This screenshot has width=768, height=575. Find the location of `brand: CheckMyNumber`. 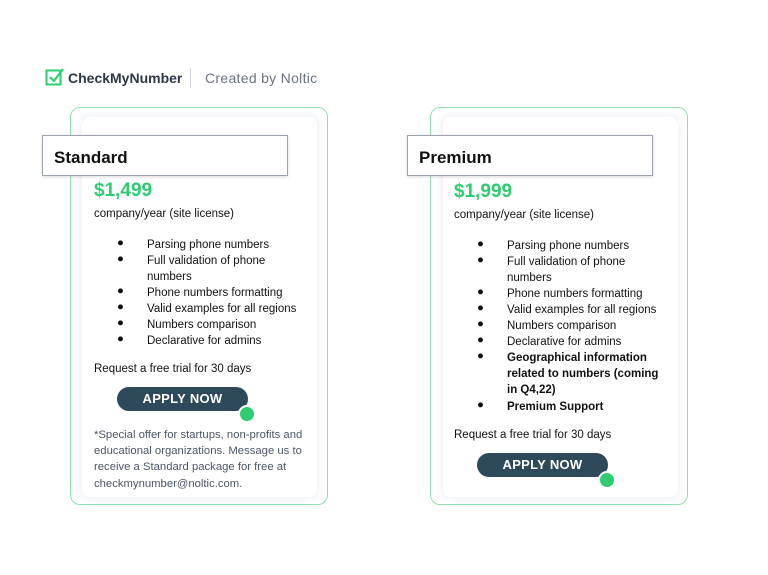

brand: CheckMyNumber is located at coordinates (125, 78).